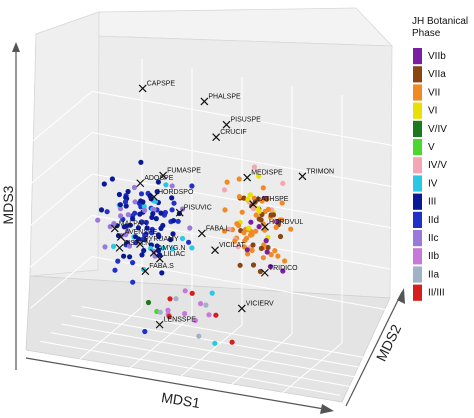 This screenshot has height=418, width=474. I want to click on species-label: AVENSPE, so click(141, 232).